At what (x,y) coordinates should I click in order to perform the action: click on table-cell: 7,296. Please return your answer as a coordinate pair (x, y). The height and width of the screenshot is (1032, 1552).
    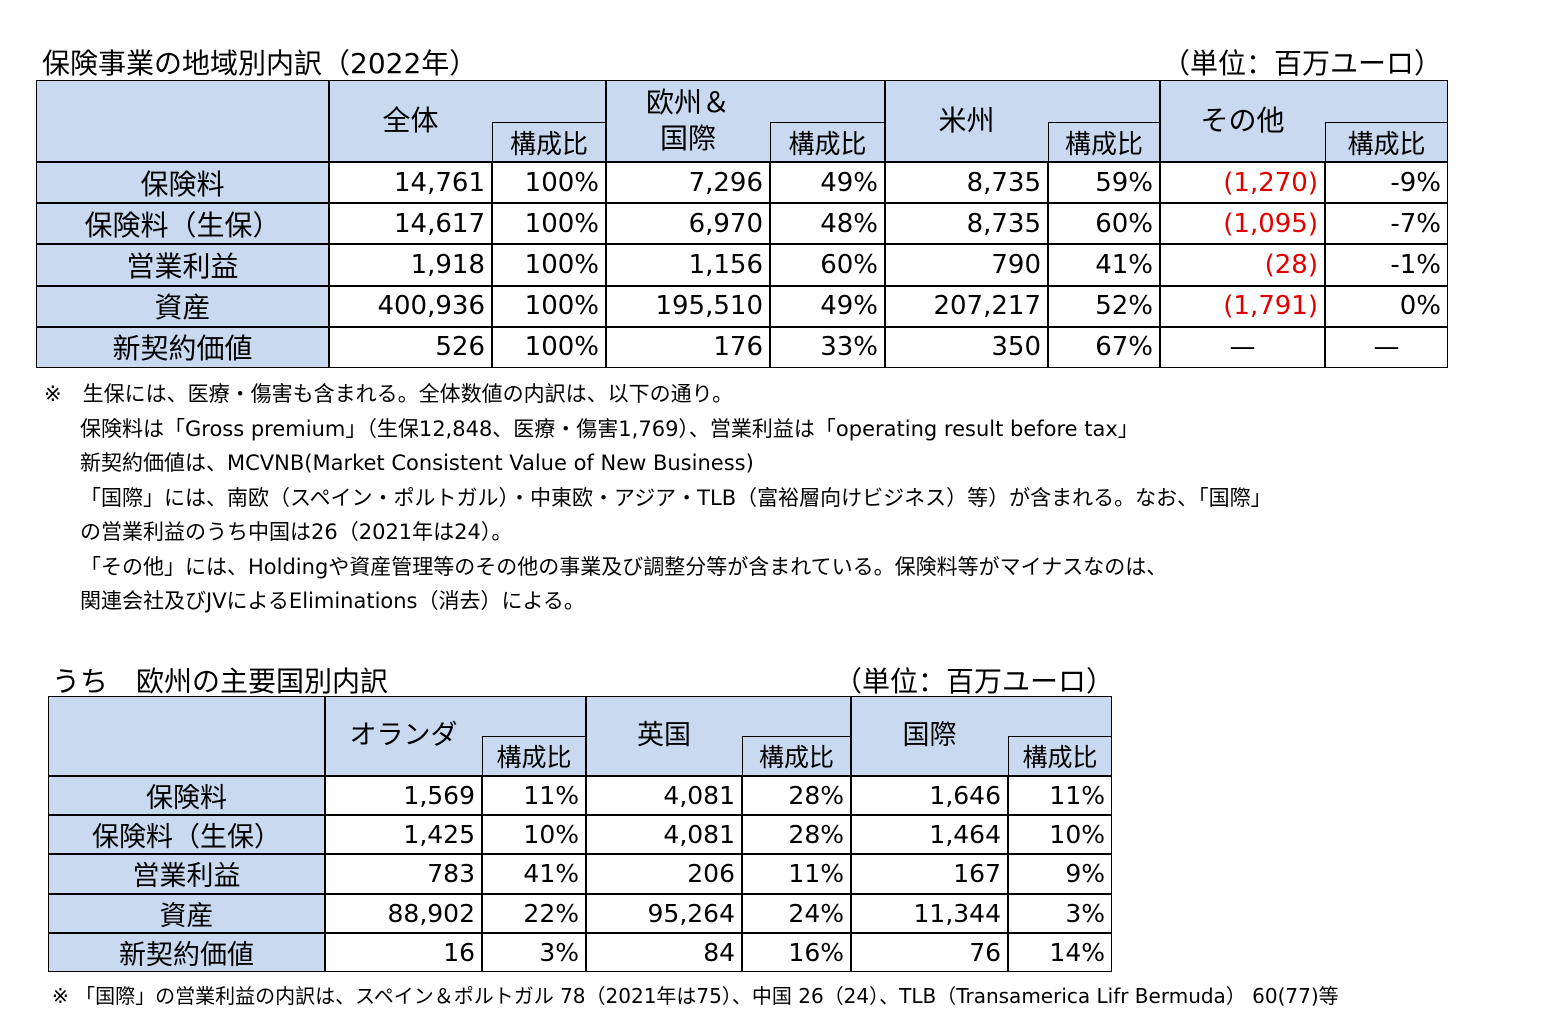
    Looking at the image, I should click on (688, 183).